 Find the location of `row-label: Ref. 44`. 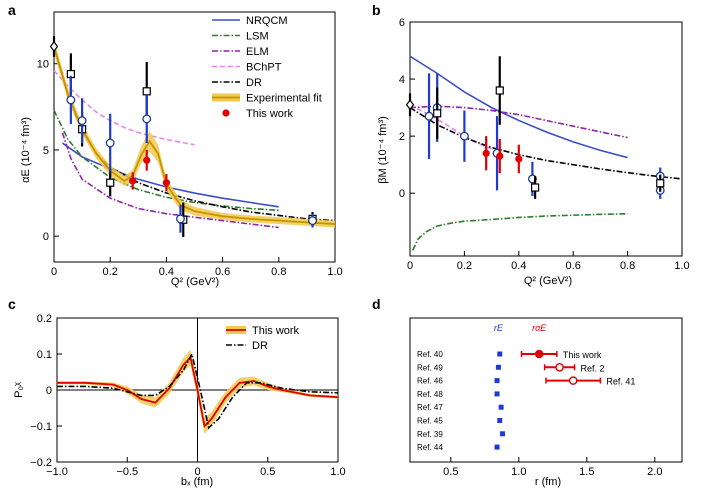

row-label: Ref. 44 is located at coordinates (430, 447).